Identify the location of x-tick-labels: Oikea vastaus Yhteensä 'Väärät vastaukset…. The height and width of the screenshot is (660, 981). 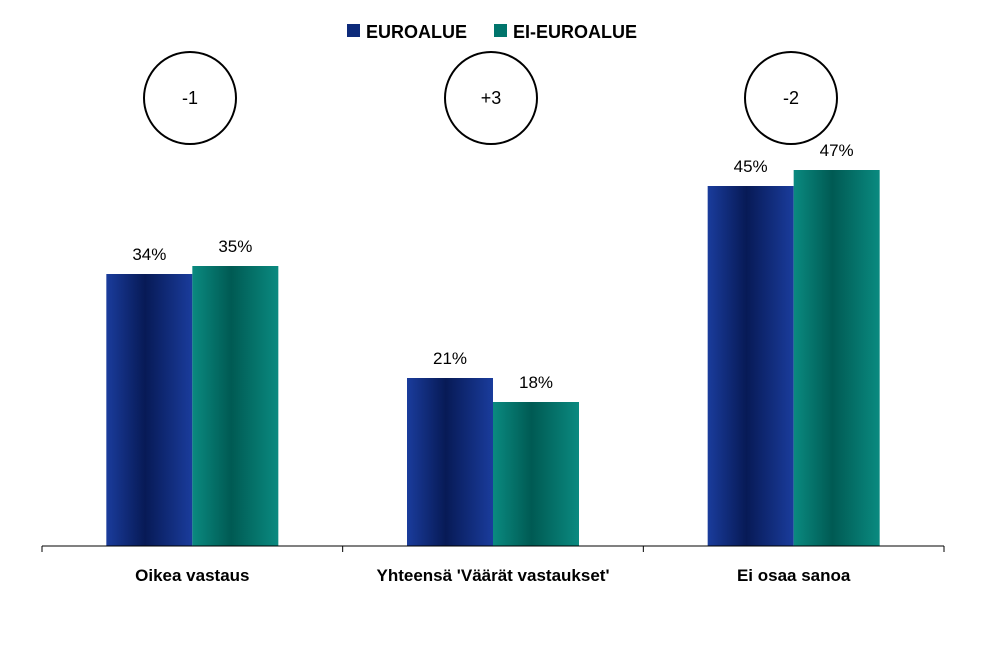
(493, 575).